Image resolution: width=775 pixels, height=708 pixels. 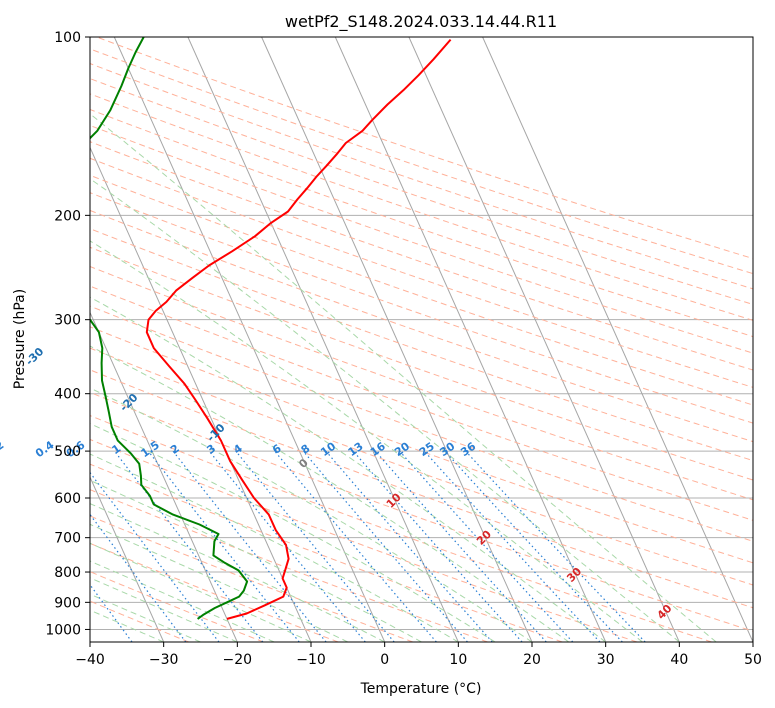 I want to click on x-tick-label: 20, so click(x=532, y=660).